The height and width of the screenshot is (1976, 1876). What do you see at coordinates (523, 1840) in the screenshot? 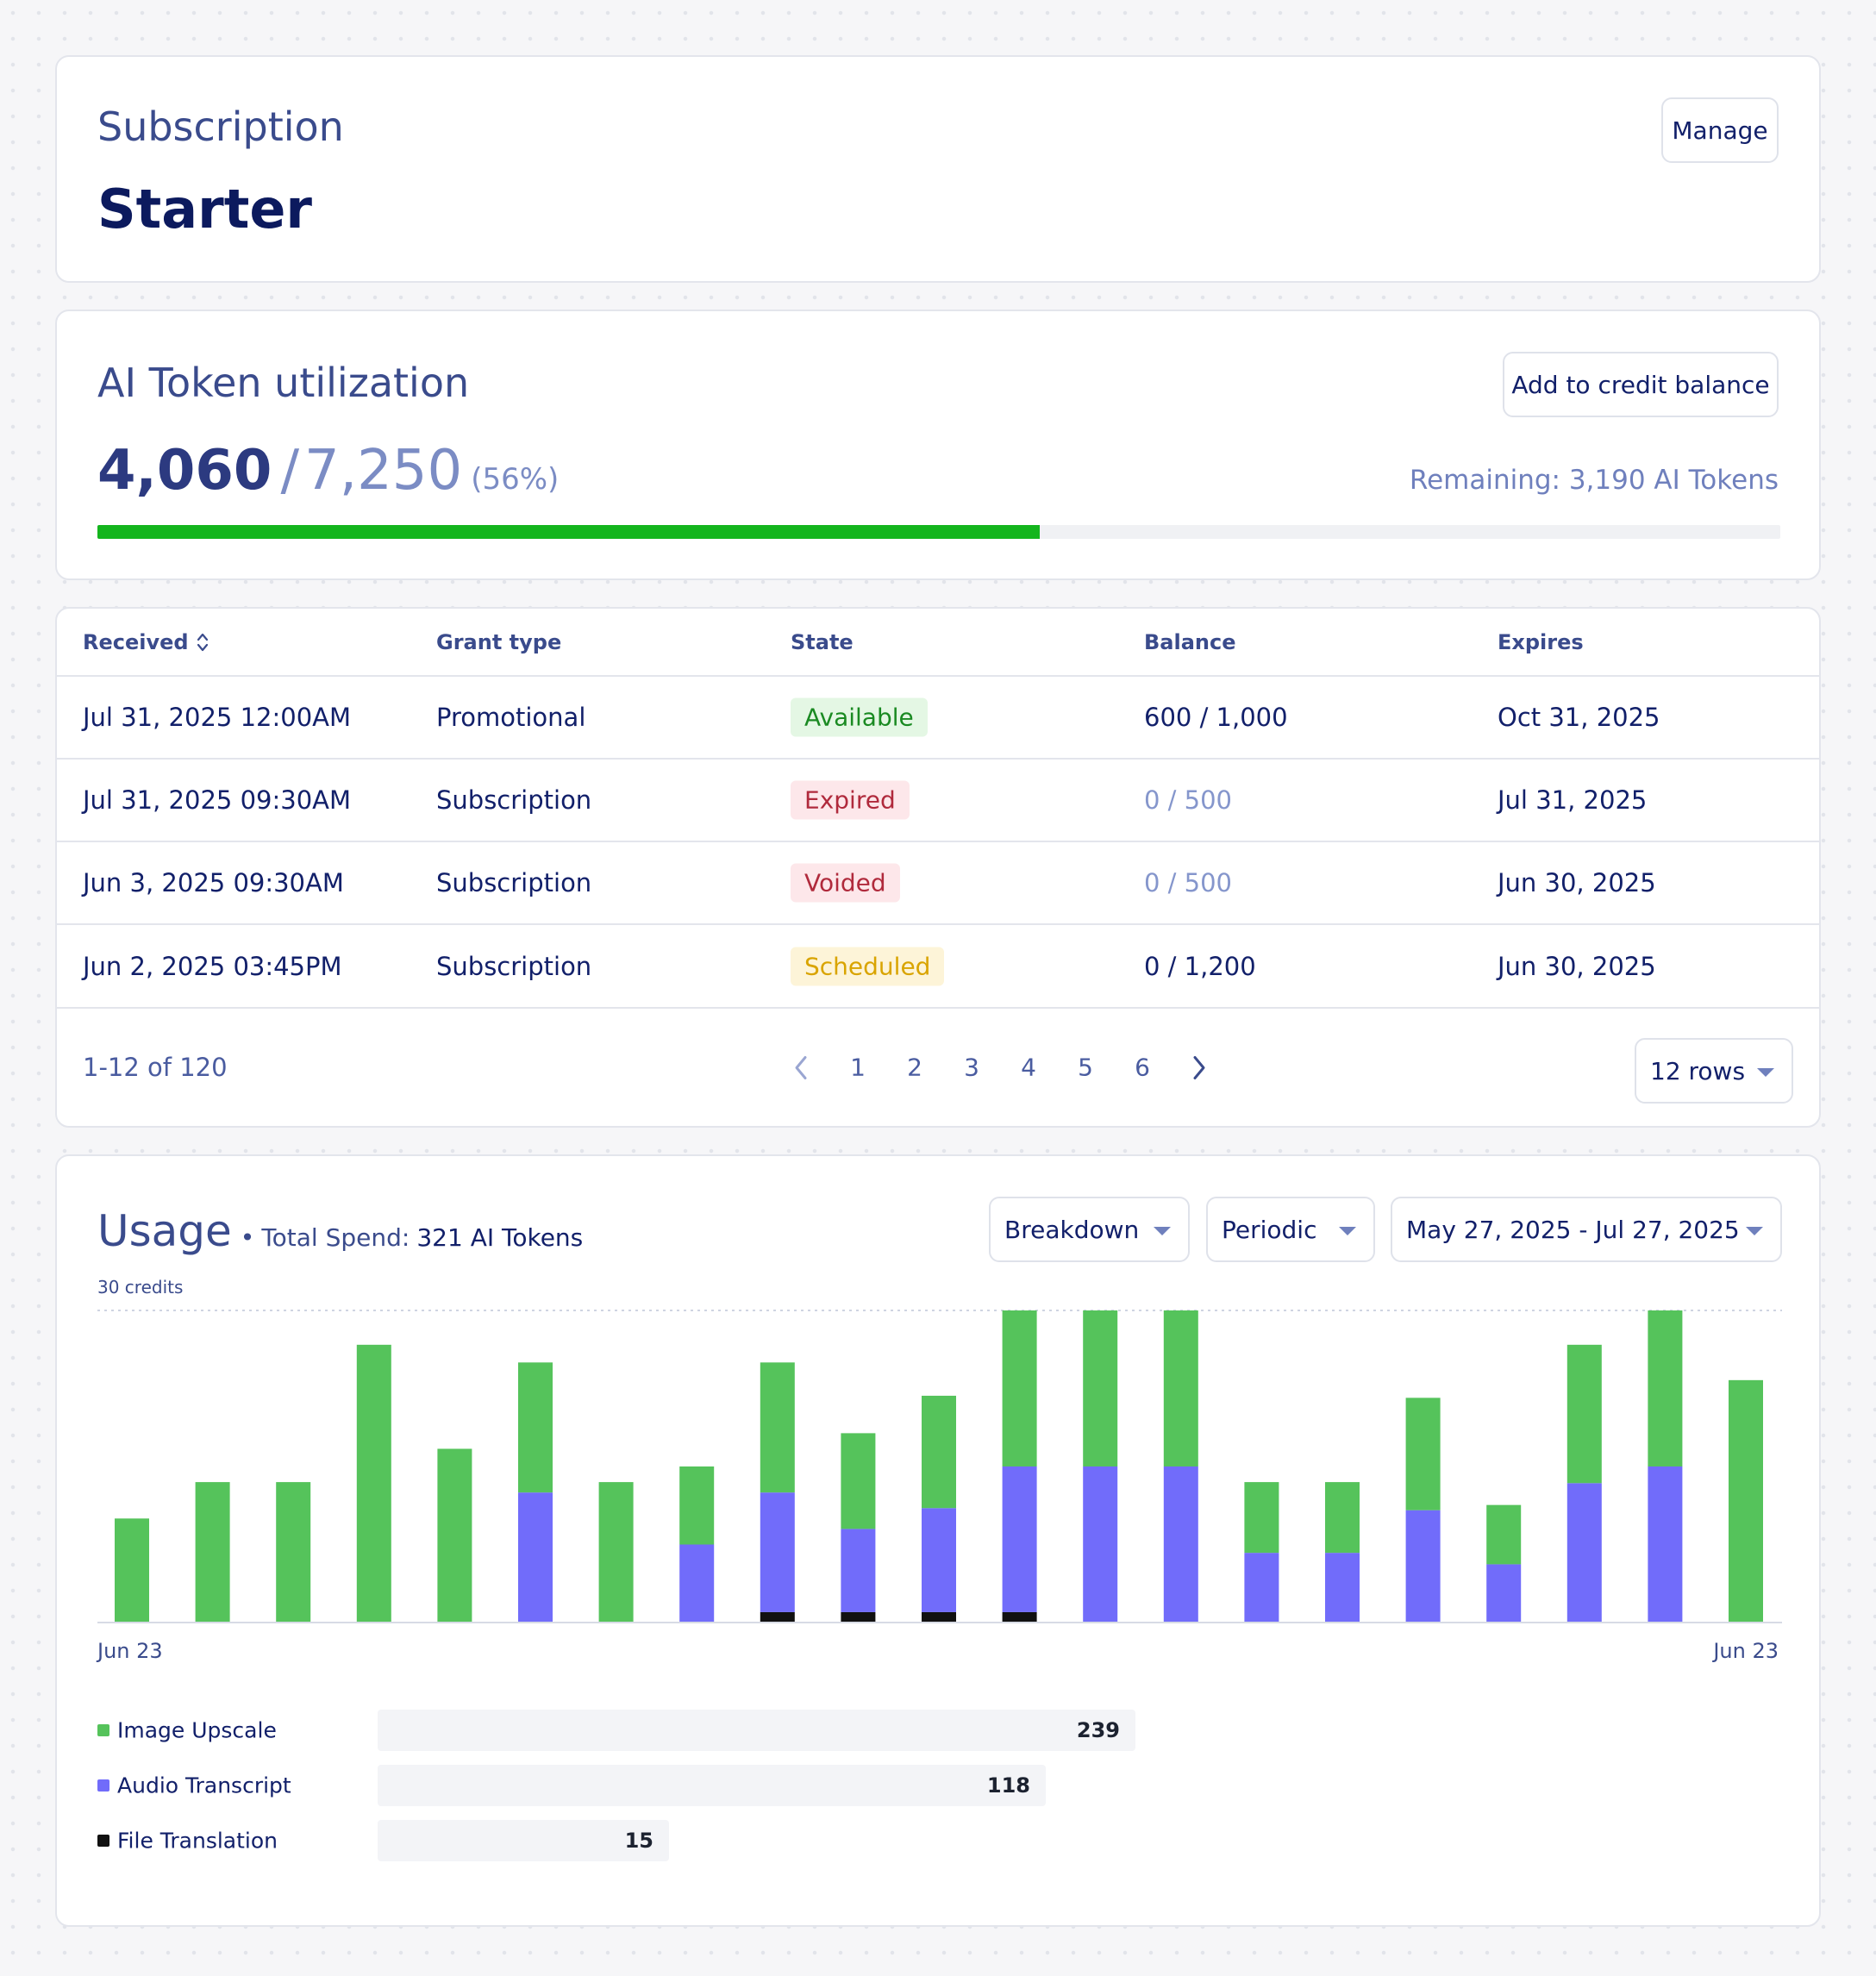
I see `legend-bar: 15` at bounding box center [523, 1840].